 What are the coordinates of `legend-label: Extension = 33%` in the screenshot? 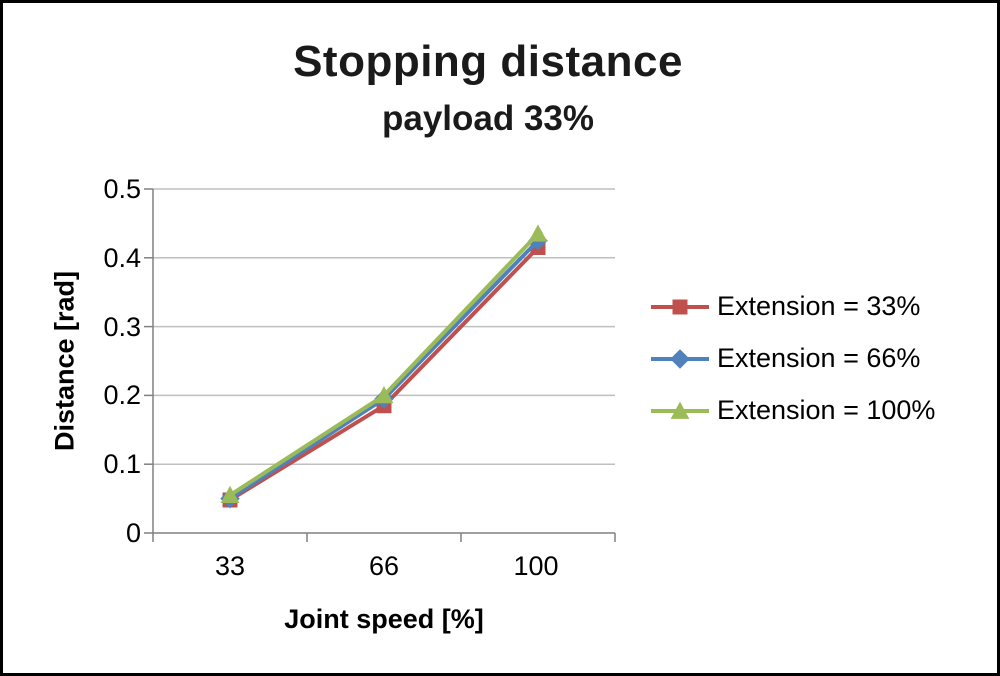 It's located at (819, 306).